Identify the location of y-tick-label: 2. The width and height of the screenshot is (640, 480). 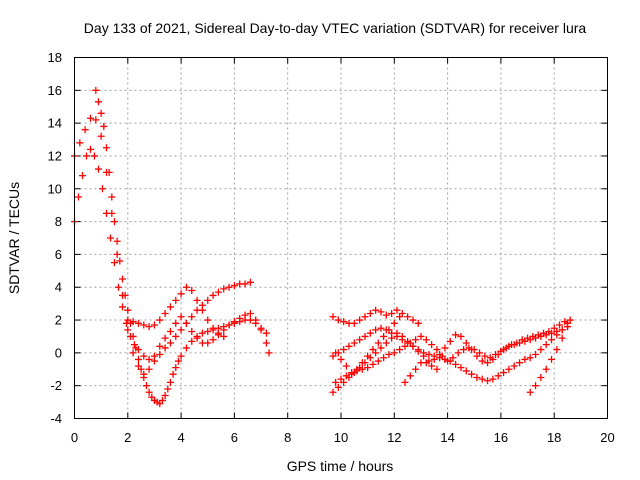
(58, 320).